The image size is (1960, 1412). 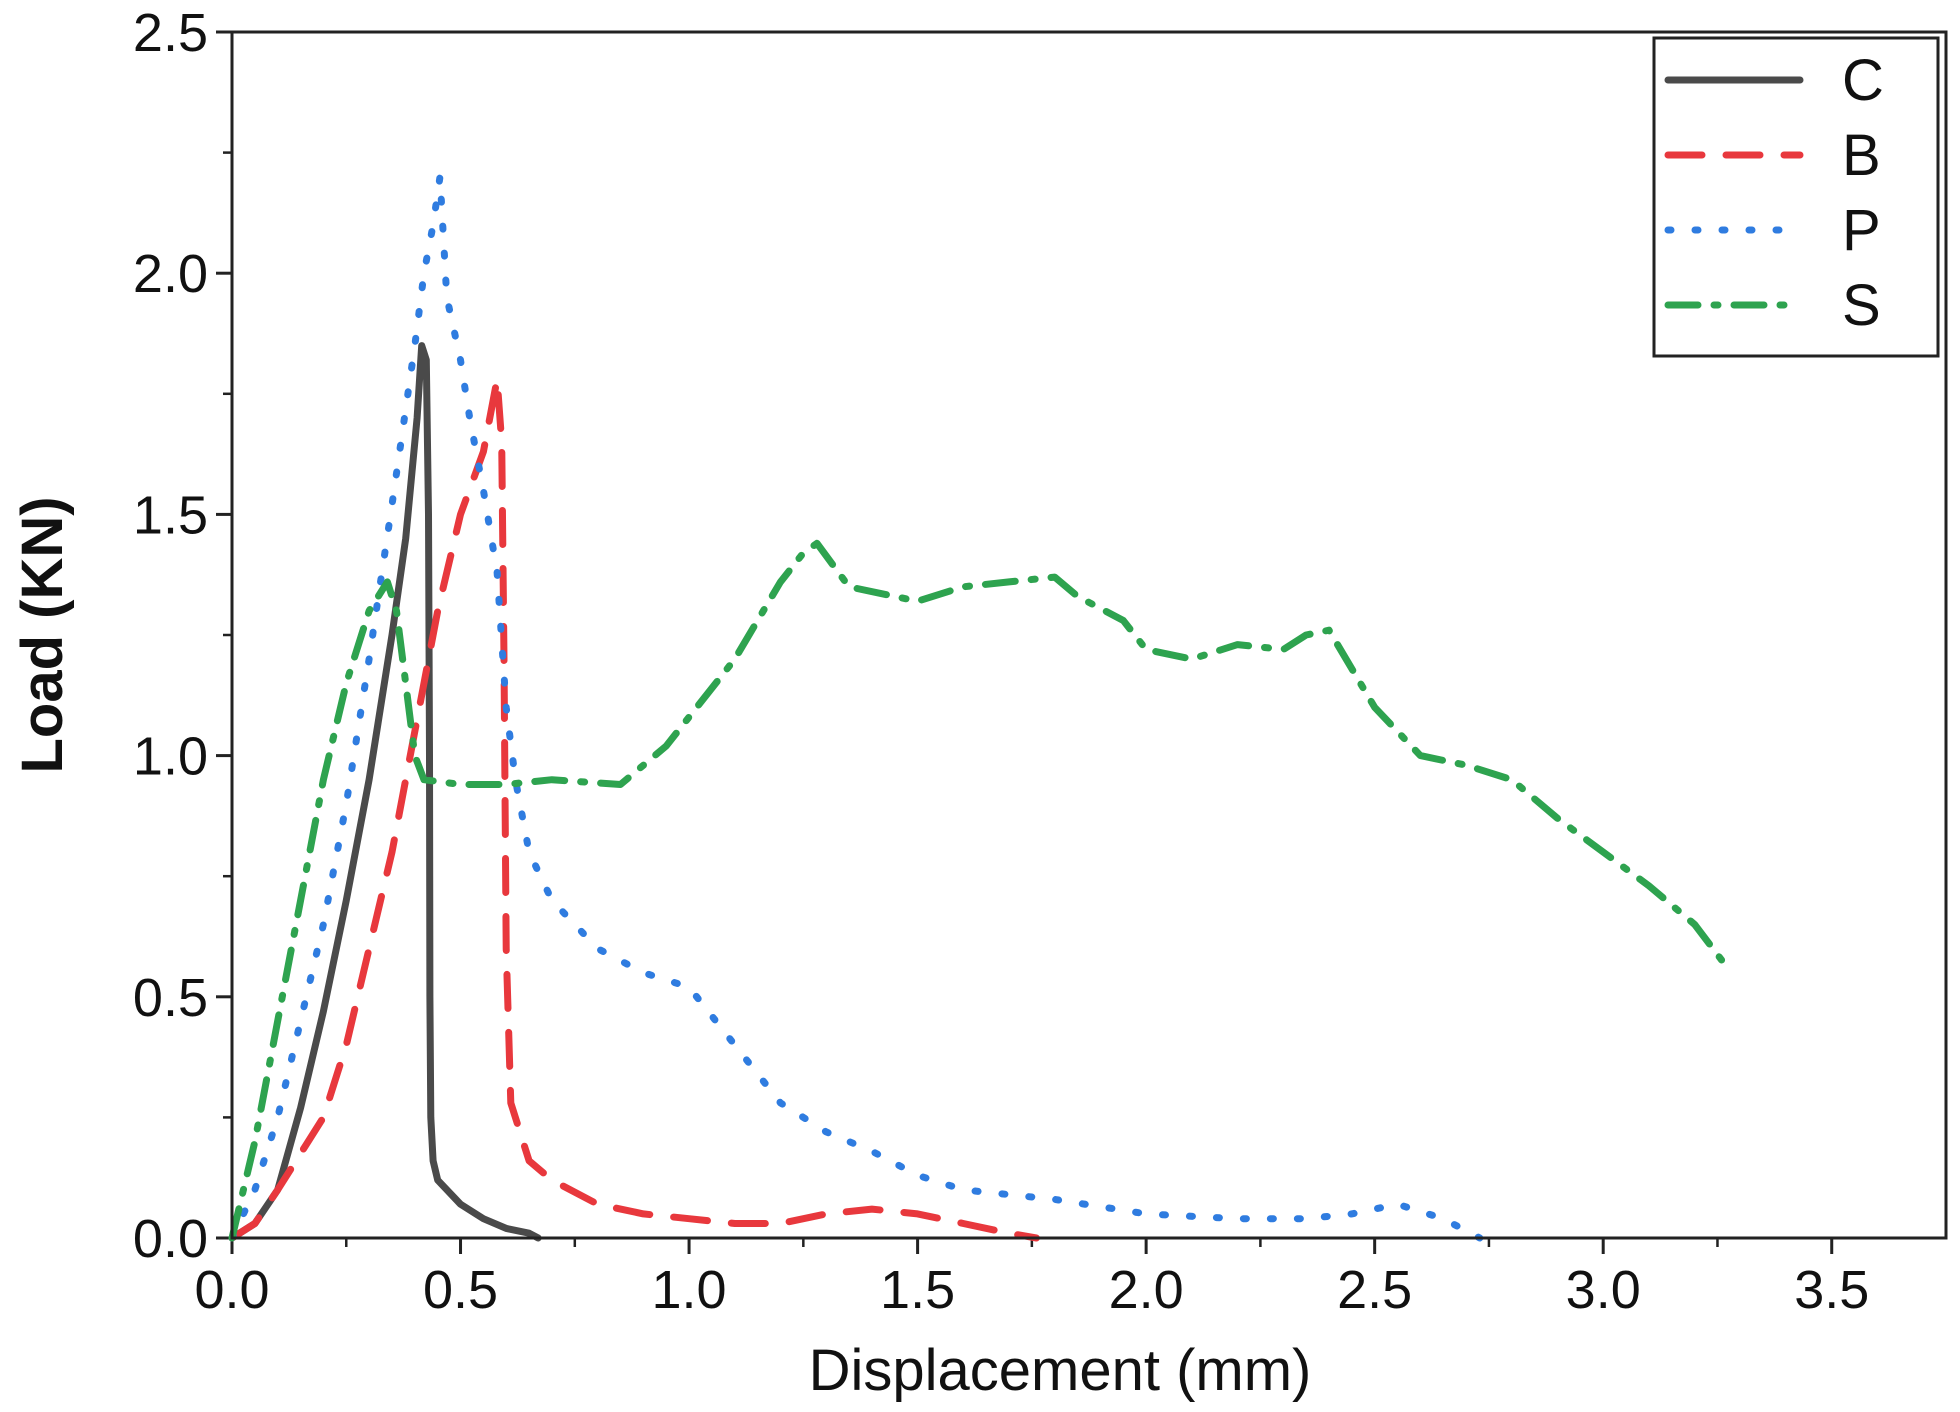 What do you see at coordinates (1146, 1290) in the screenshot?
I see `x-tick-label: 2.0` at bounding box center [1146, 1290].